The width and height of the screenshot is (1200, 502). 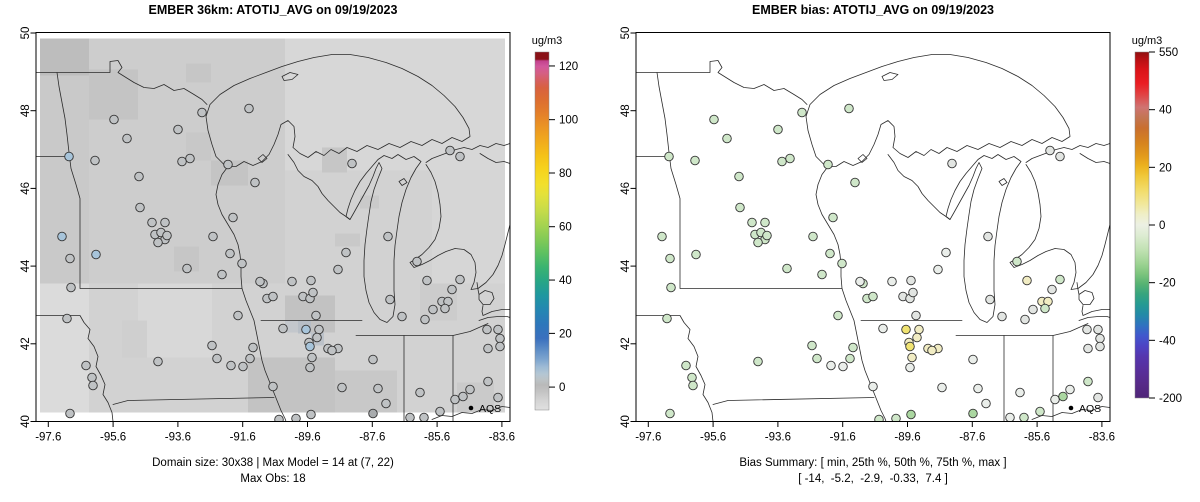 What do you see at coordinates (1167, 341) in the screenshot?
I see `colorbar-tick-label: -40` at bounding box center [1167, 341].